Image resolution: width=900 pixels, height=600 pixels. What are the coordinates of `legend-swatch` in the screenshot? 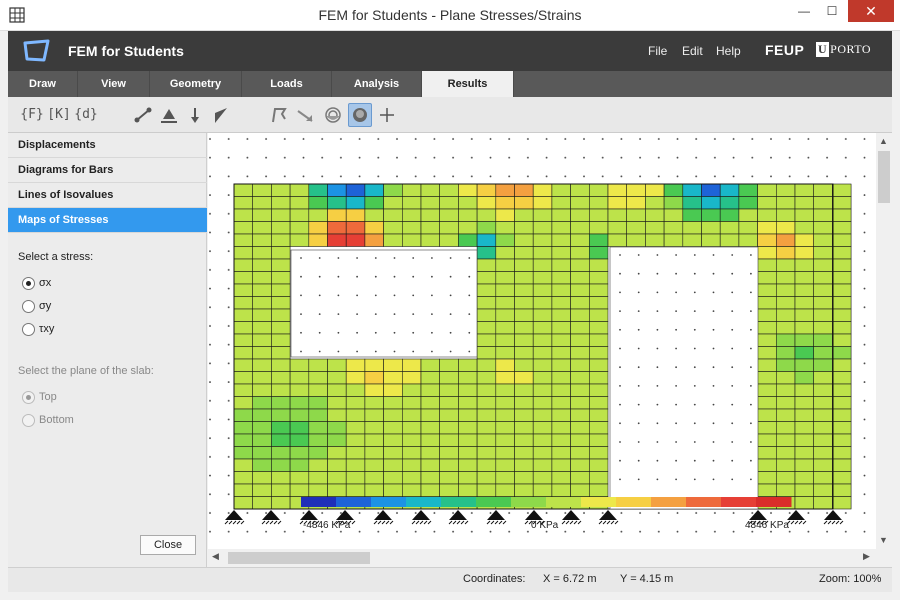 It's located at (634, 502).